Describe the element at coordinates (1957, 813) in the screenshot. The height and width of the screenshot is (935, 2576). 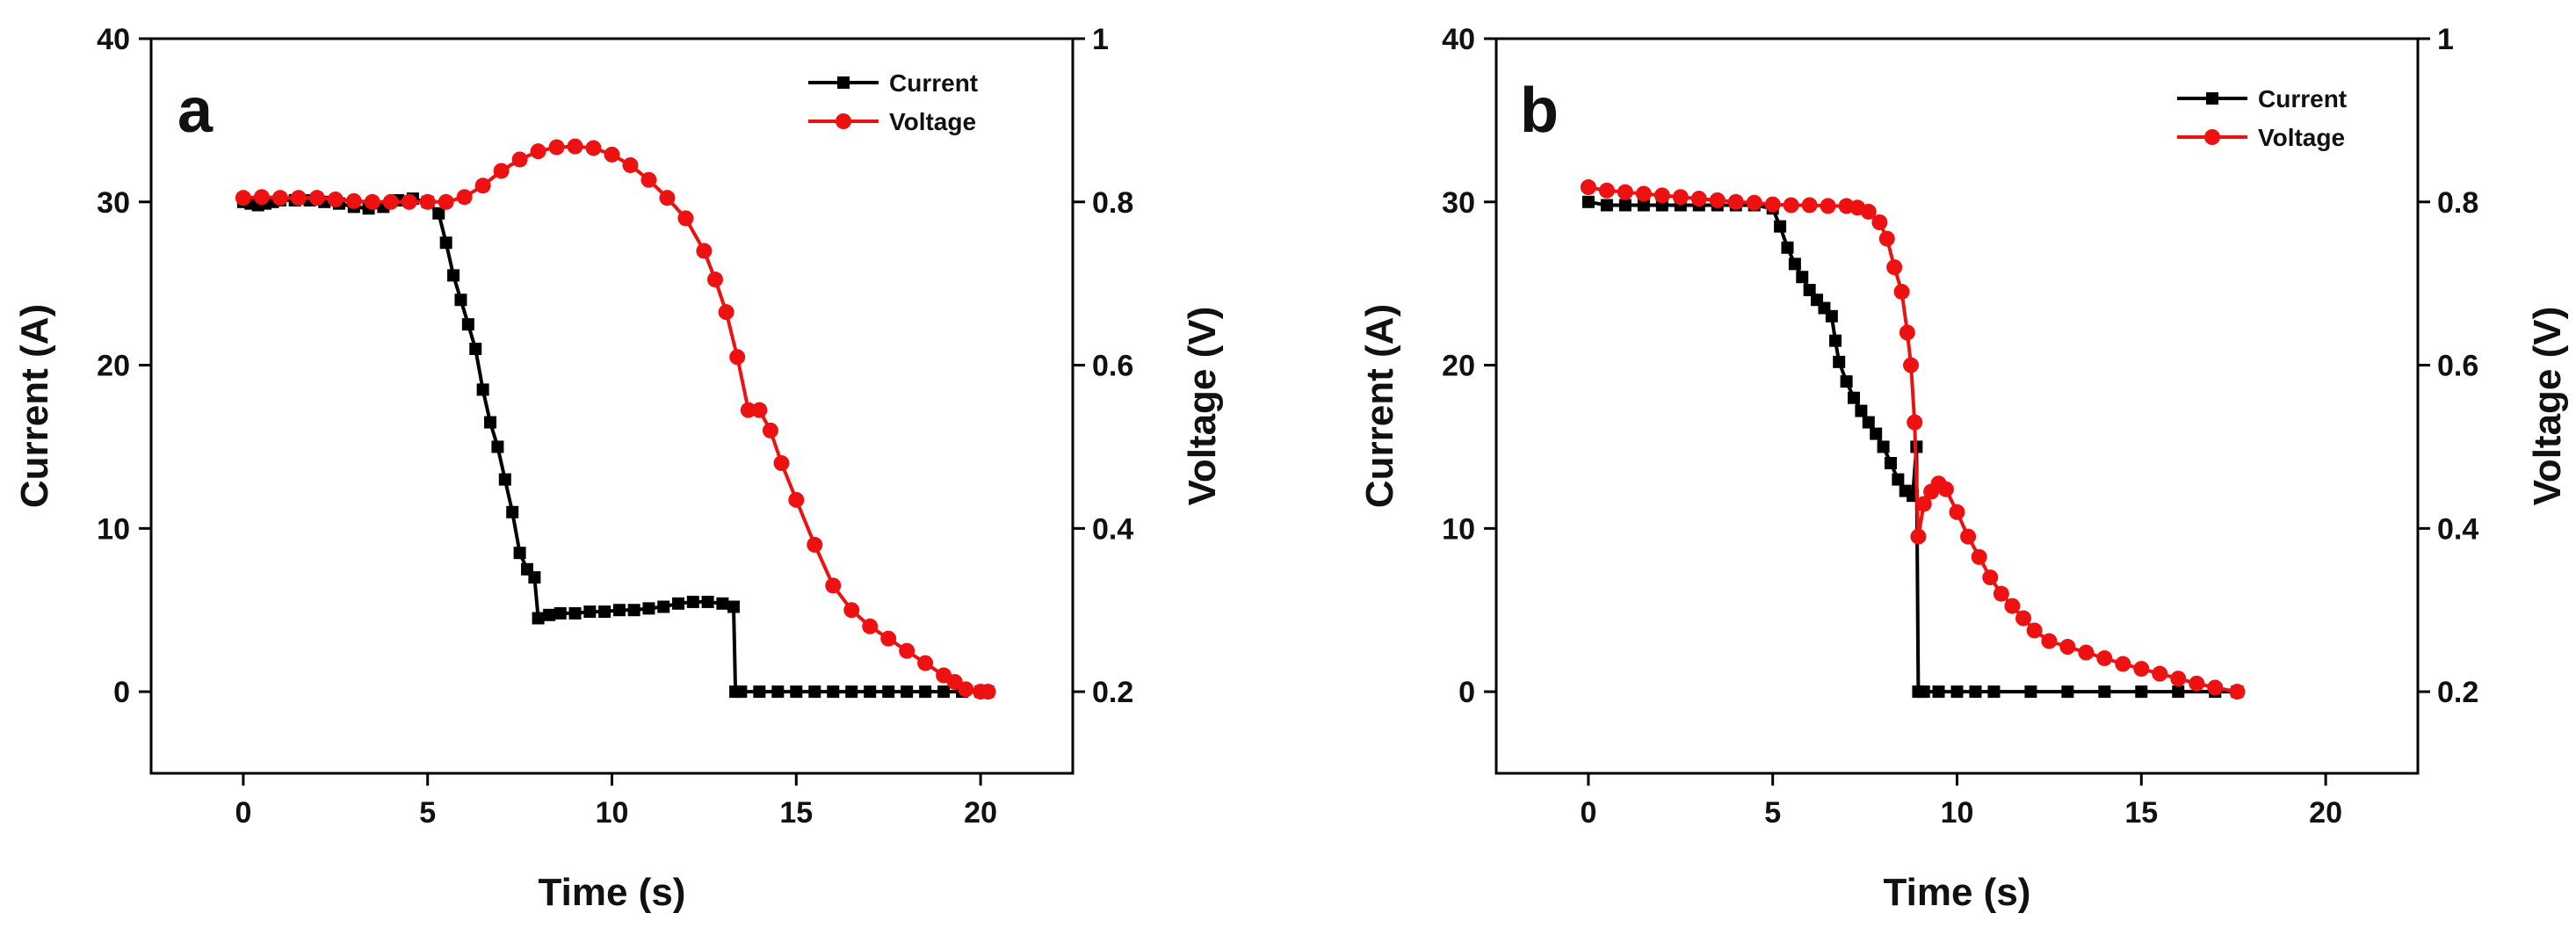
I see `x-tick-label: 10` at that location.